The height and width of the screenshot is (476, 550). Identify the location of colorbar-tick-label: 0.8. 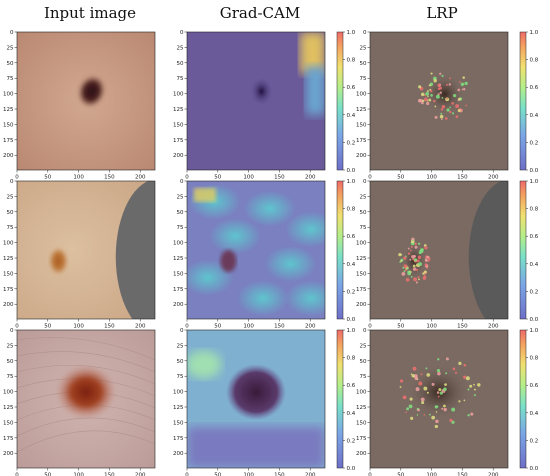
(351, 210).